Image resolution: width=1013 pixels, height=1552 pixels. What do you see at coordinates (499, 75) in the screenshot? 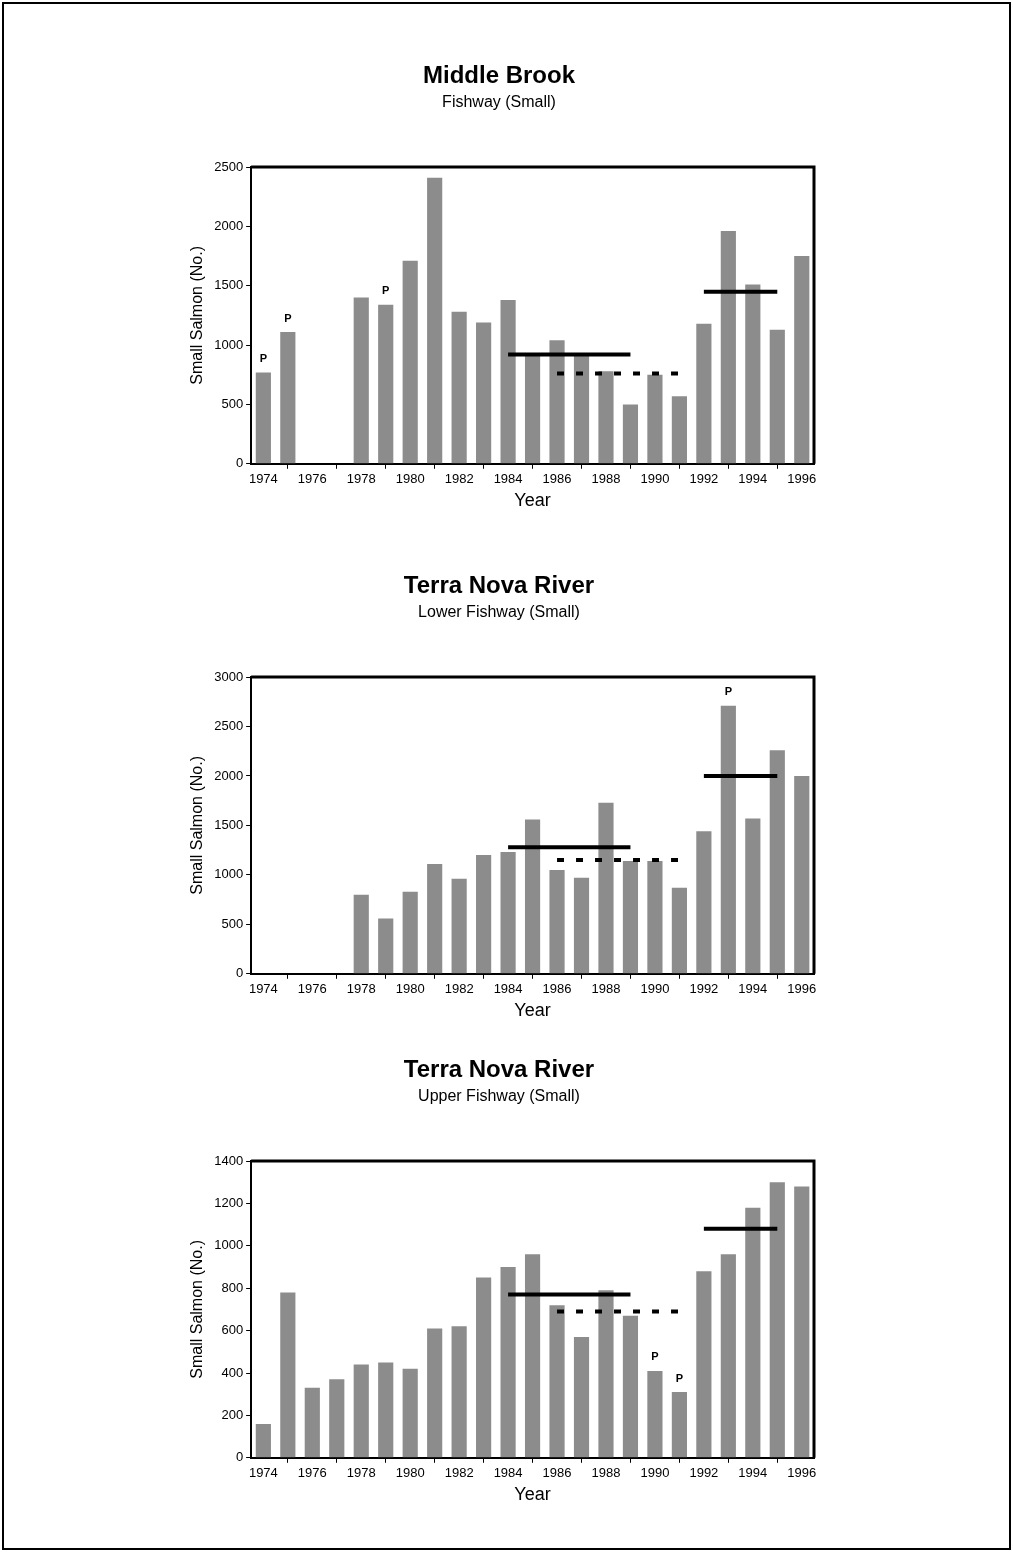
I see `chart-title: Middle Brook` at bounding box center [499, 75].